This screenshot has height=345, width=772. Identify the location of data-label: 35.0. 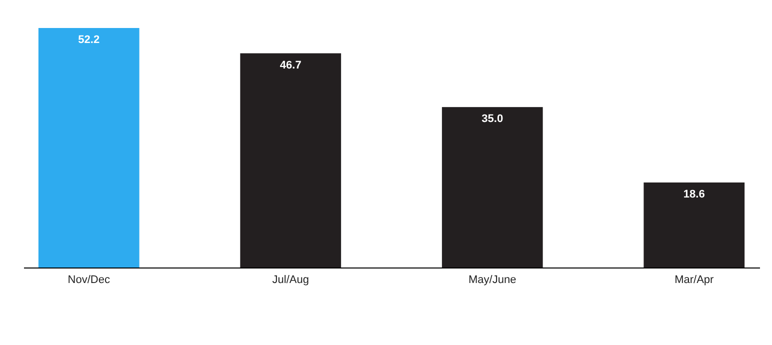
(493, 119).